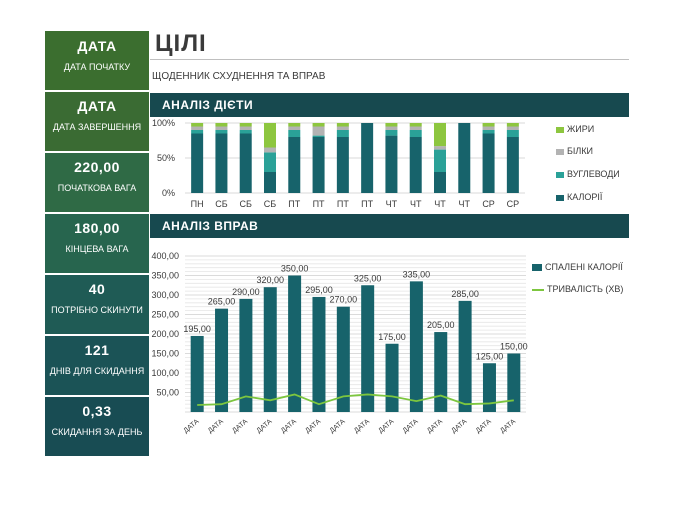 This screenshot has width=675, height=520. Describe the element at coordinates (389, 226) in the screenshot. I see `exercise-section-header: АНАЛІЗ ВПРАВ` at that location.